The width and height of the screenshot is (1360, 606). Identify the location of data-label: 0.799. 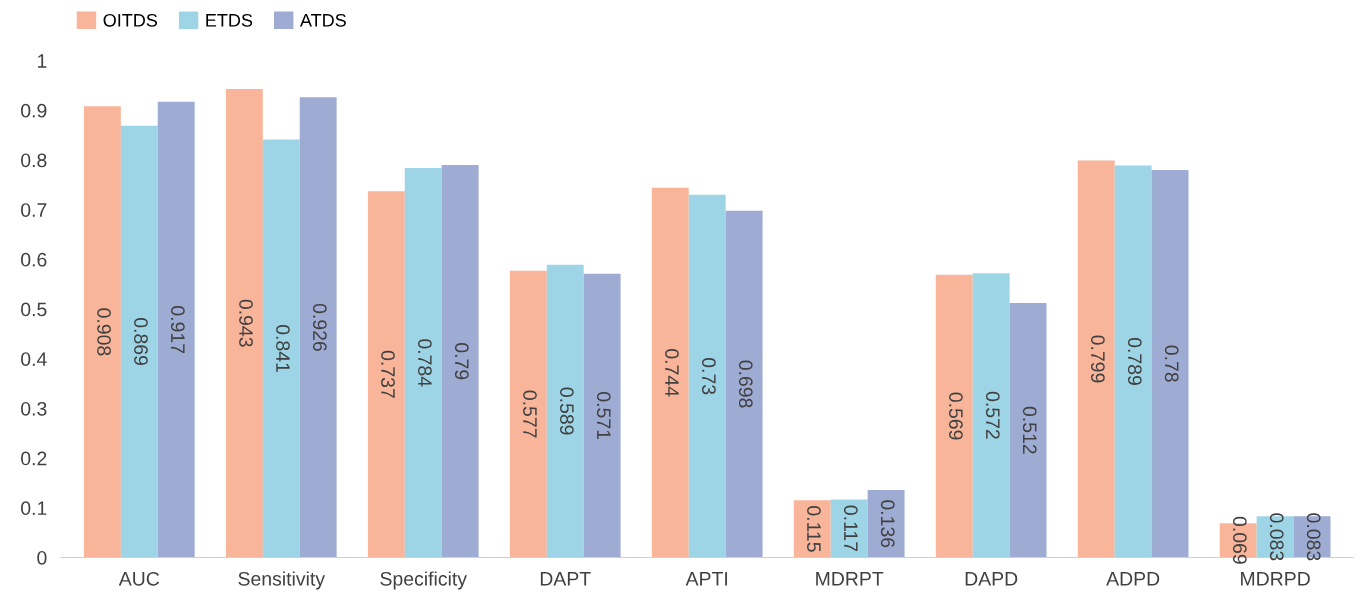
(1098, 359).